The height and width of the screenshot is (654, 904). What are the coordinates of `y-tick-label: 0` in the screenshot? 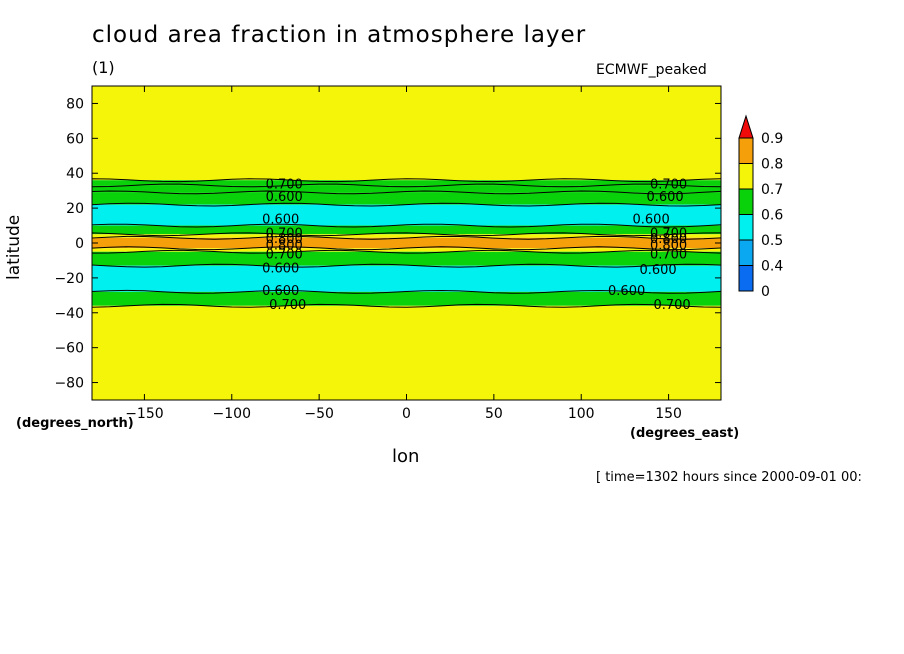 It's located at (79, 244).